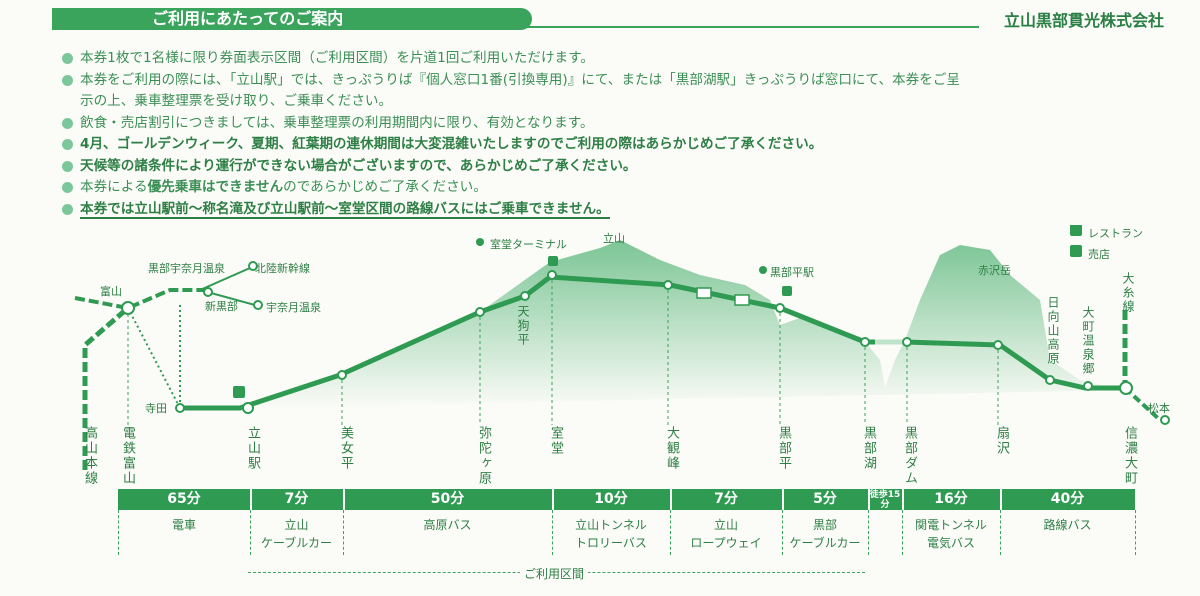  What do you see at coordinates (668, 285) in the screenshot?
I see `node-daikanbo` at bounding box center [668, 285].